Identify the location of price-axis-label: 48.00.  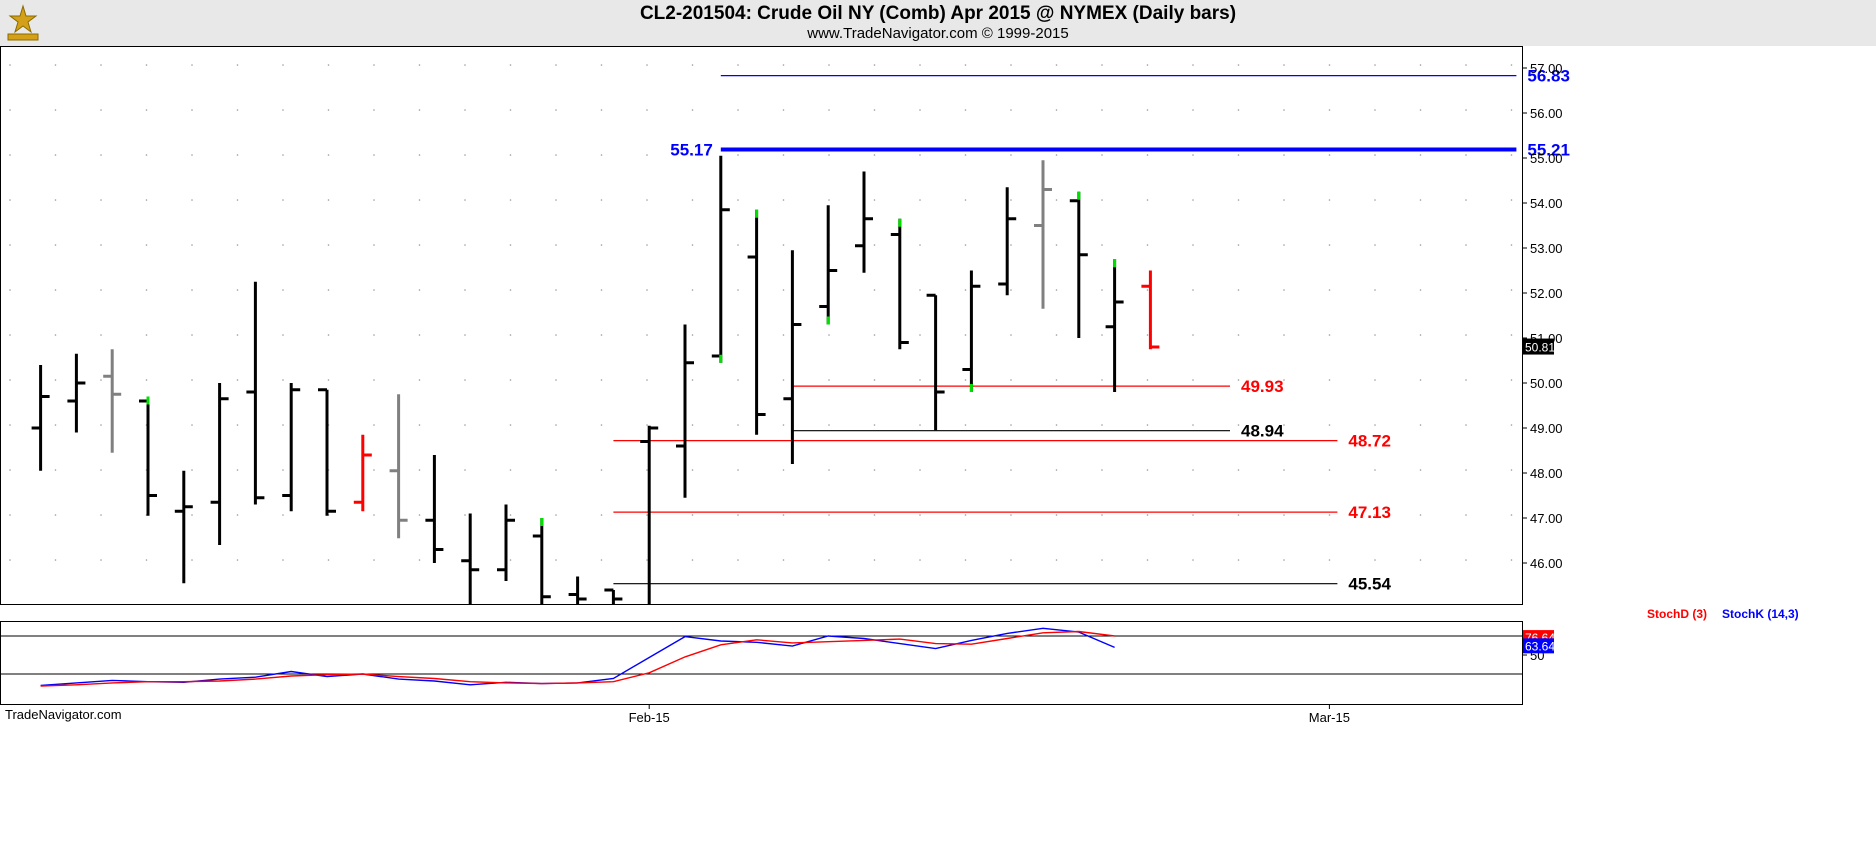
(1546, 473).